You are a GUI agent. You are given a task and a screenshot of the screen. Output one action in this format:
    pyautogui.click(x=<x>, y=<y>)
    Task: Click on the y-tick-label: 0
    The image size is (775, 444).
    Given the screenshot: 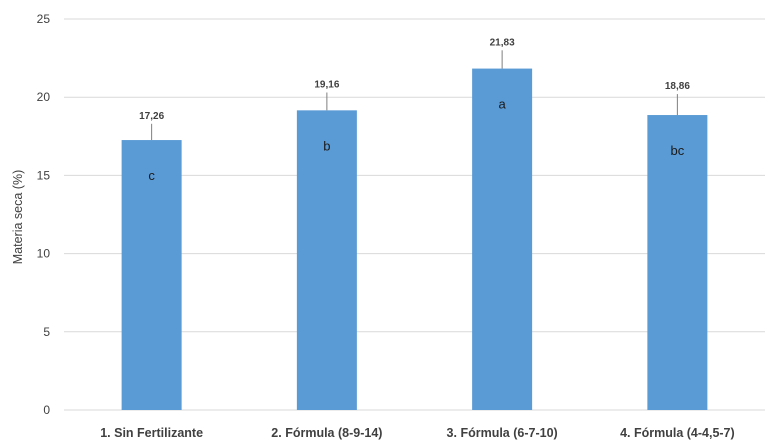 What is the action you would take?
    pyautogui.click(x=46, y=410)
    